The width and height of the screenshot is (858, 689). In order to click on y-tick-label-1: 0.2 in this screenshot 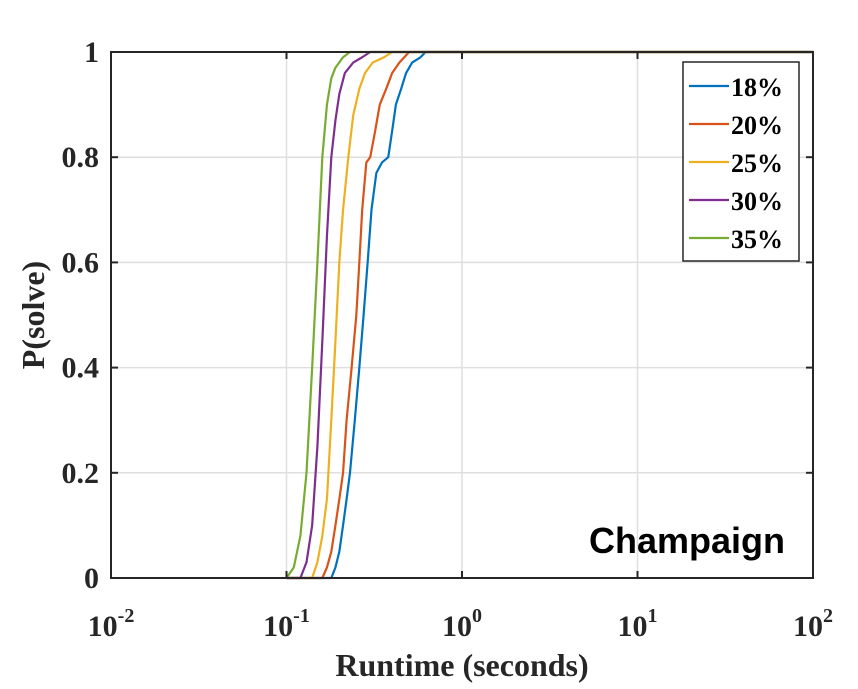, I will do `click(81, 473)`.